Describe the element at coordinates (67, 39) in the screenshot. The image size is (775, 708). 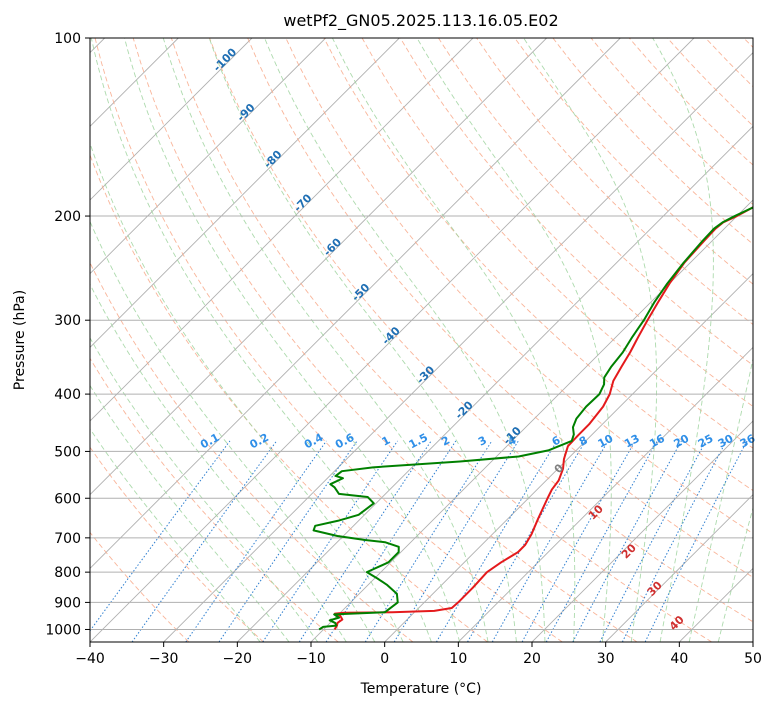
I see `y-tick-label: 100` at that location.